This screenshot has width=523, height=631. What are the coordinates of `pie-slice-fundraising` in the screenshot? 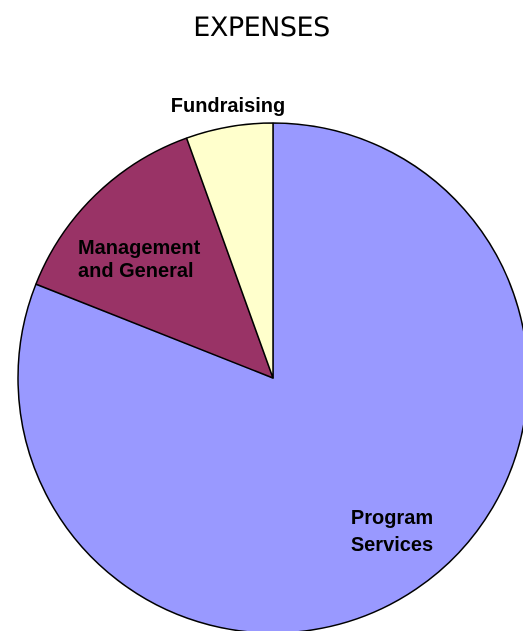 It's located at (229, 250).